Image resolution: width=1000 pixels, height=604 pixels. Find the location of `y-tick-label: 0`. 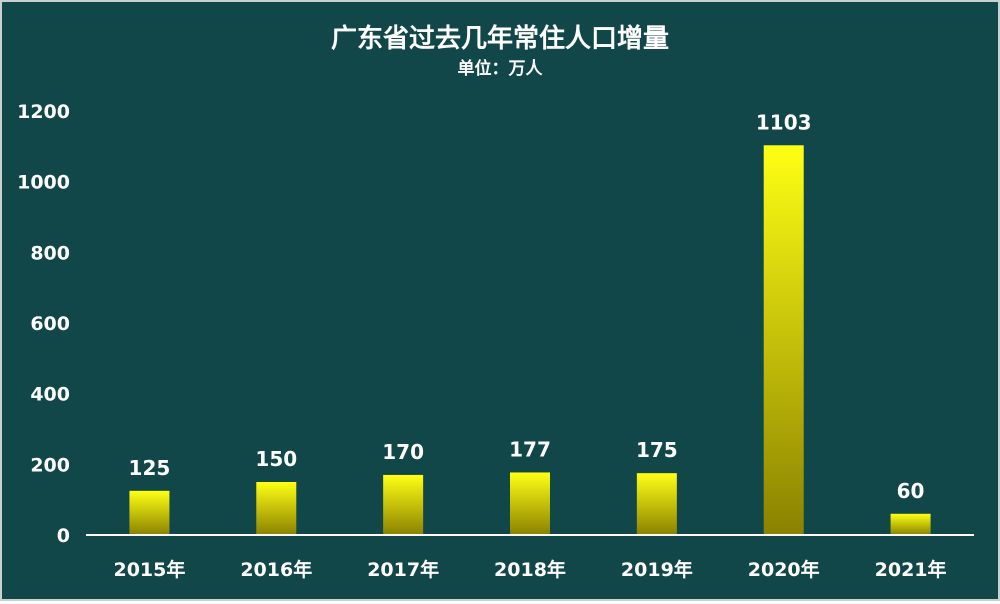

y-tick-label: 0 is located at coordinates (63, 536).